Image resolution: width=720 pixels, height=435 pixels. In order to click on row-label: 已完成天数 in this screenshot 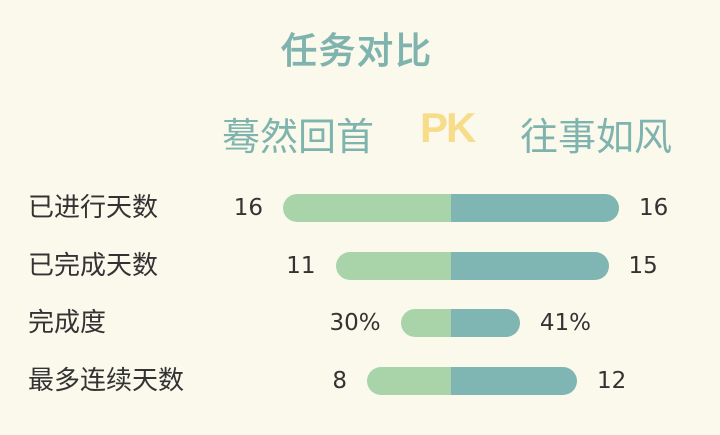, I will do `click(93, 265)`.